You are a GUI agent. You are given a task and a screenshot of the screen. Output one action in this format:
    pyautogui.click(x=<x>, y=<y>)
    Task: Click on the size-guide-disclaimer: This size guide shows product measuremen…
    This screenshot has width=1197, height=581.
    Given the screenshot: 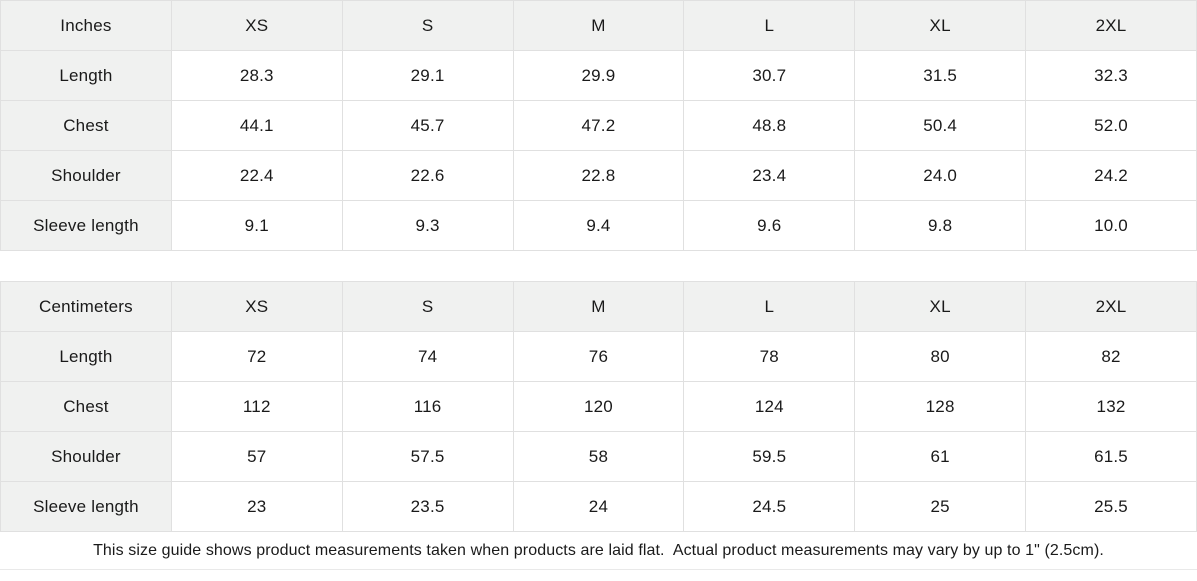 What is the action you would take?
    pyautogui.click(x=598, y=551)
    